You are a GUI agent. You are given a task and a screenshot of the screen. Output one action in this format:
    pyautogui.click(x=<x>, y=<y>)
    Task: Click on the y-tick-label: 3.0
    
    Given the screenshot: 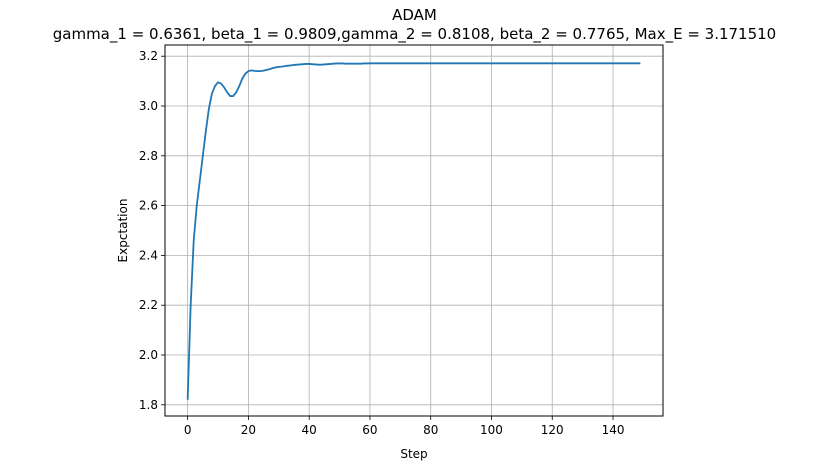 What is the action you would take?
    pyautogui.click(x=148, y=106)
    